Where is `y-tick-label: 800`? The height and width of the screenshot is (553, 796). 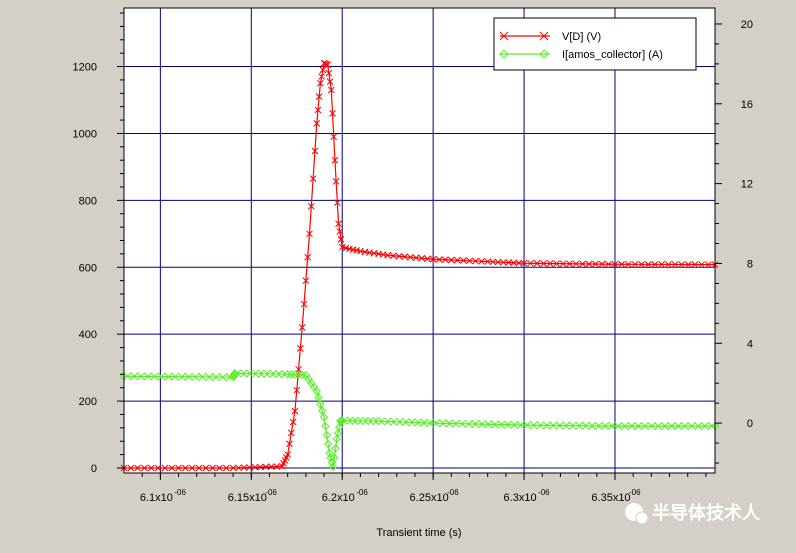 y-tick-label: 800 is located at coordinates (88, 201).